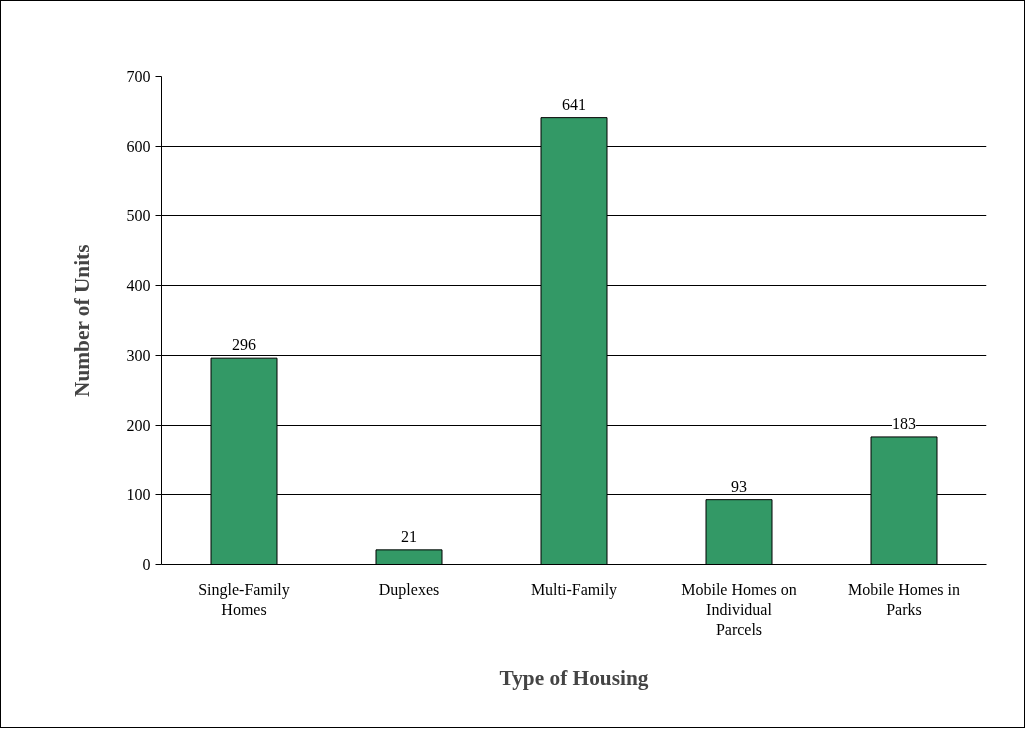  What do you see at coordinates (409, 589) in the screenshot?
I see `x-tick-label: Duplexes` at bounding box center [409, 589].